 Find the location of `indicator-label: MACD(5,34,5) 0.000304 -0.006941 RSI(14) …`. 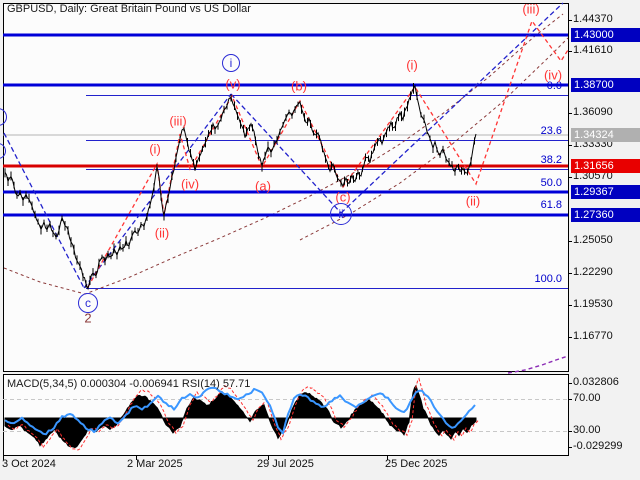

indicator-label: MACD(5,34,5) 0.000304 -0.006941 RSI(14) … is located at coordinates (129, 384).